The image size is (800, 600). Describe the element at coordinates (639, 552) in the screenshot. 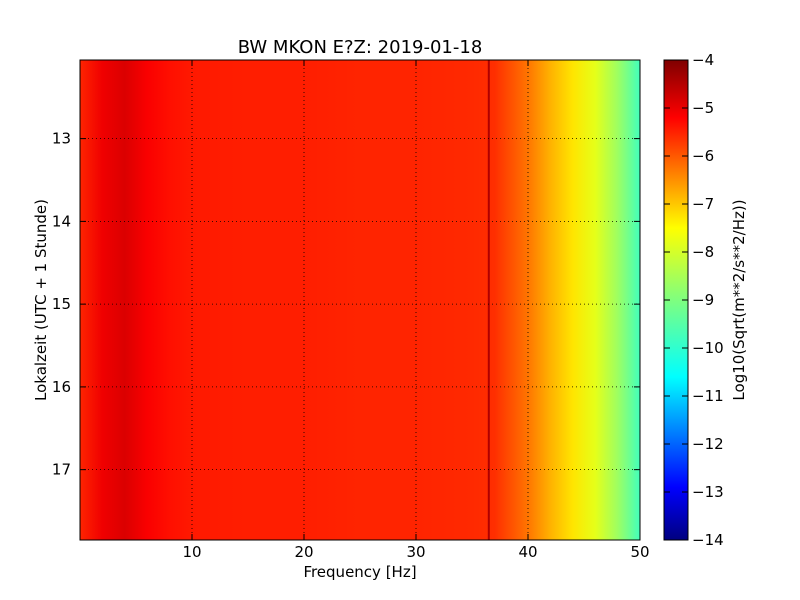

I see `x-tick-label: 50` at that location.